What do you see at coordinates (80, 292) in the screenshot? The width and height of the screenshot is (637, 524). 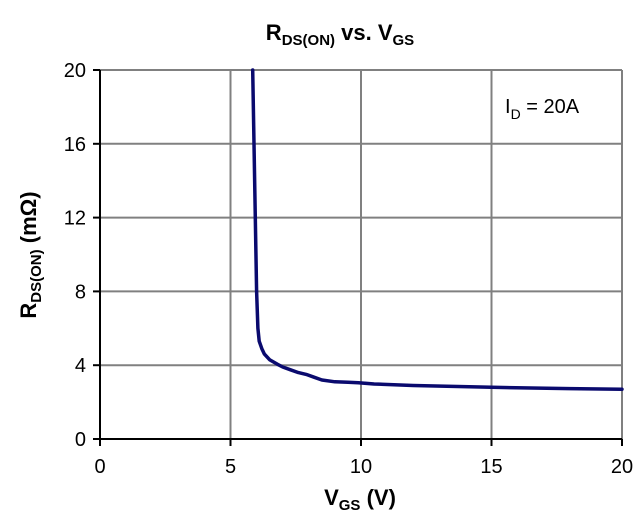 I see `y-tick-label: 8` at bounding box center [80, 292].